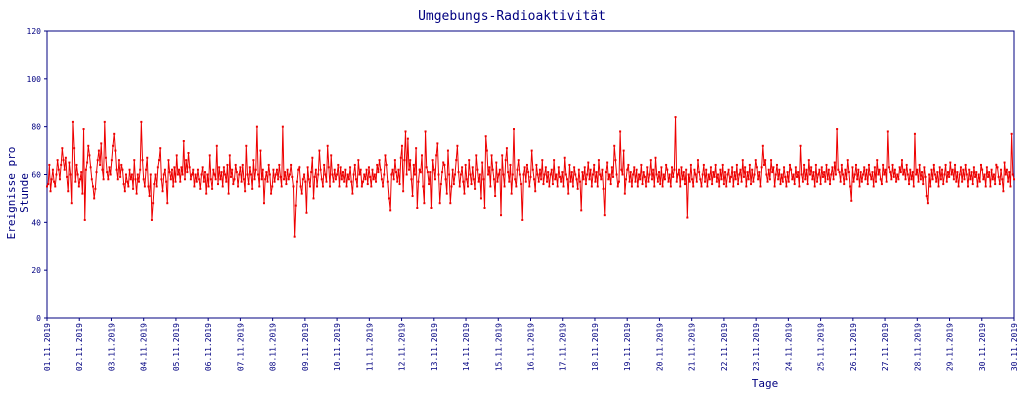 This screenshot has height=400, width=1024. I want to click on x-tick-label: 23.11.2019, so click(756, 347).